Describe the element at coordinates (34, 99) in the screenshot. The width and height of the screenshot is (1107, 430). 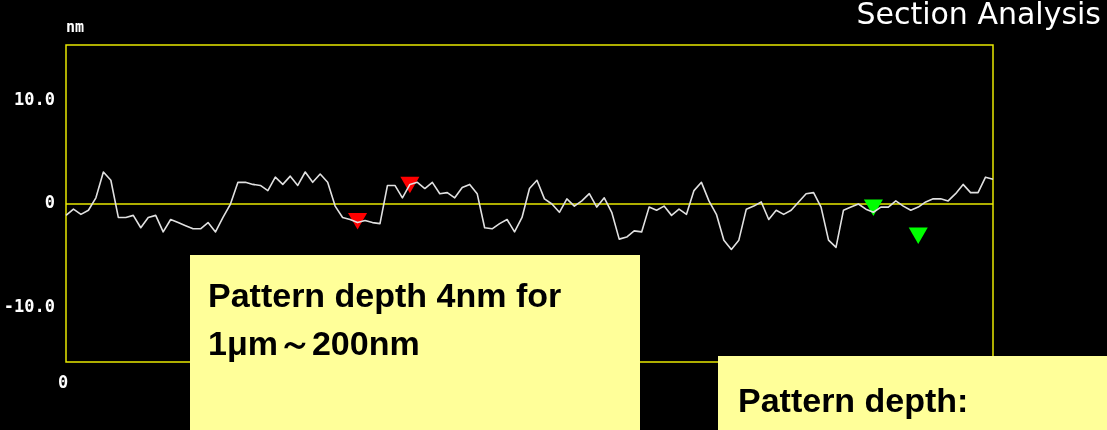
I see `y-tick-label: 10.0` at that location.